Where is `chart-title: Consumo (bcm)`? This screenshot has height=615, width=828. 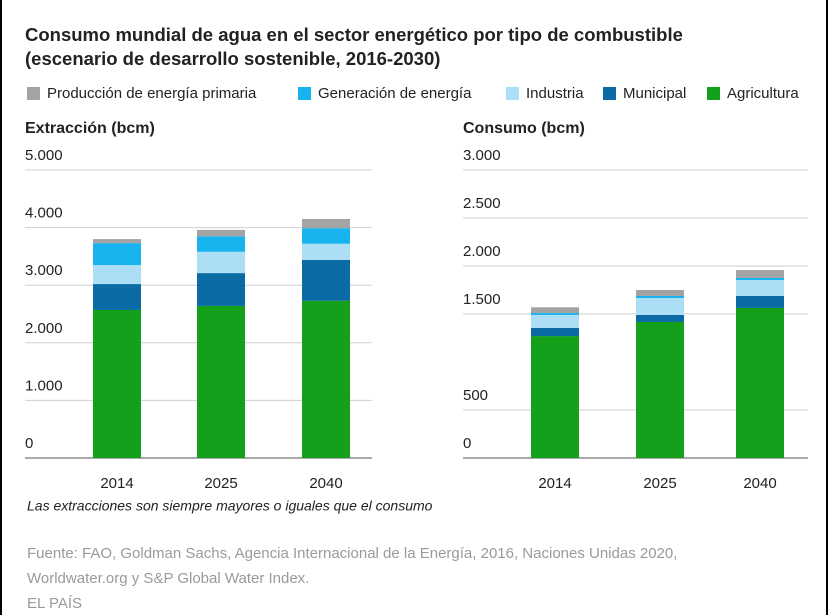 chart-title: Consumo (bcm) is located at coordinates (524, 128).